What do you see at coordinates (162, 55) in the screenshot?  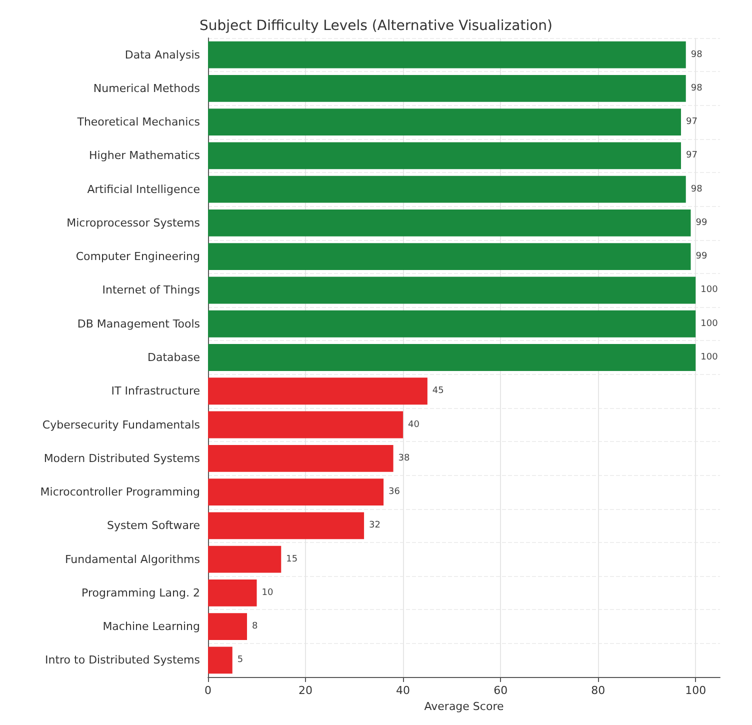 I see `y-tick-label: Data Analysis` at bounding box center [162, 55].